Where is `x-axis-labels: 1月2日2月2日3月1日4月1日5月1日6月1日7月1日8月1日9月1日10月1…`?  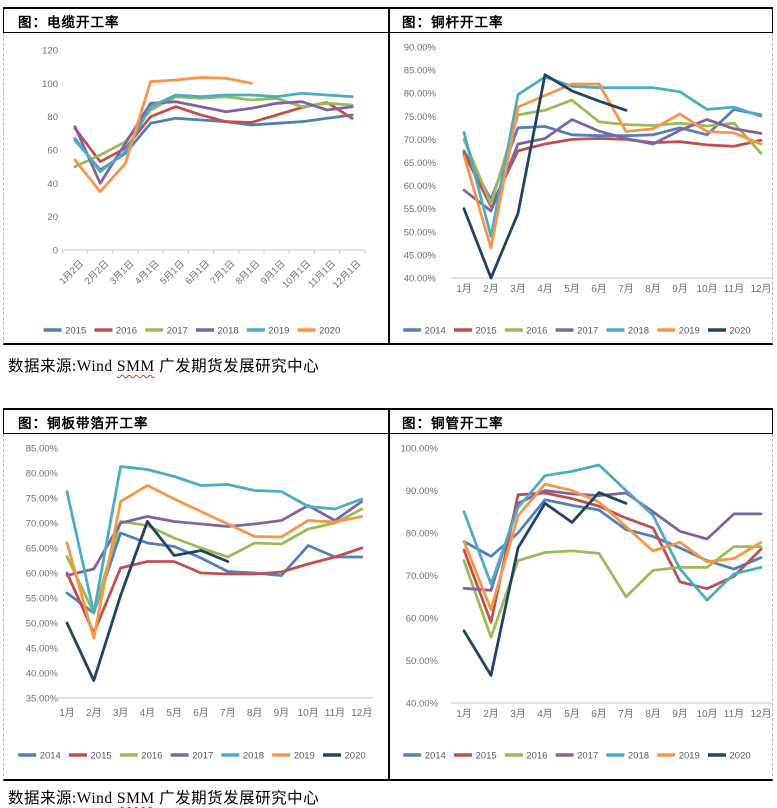 x-axis-labels: 1月2日2月2日3月1日4月1日5月1日6月1日7月1日8月1日9月1日10月1… is located at coordinates (210, 274).